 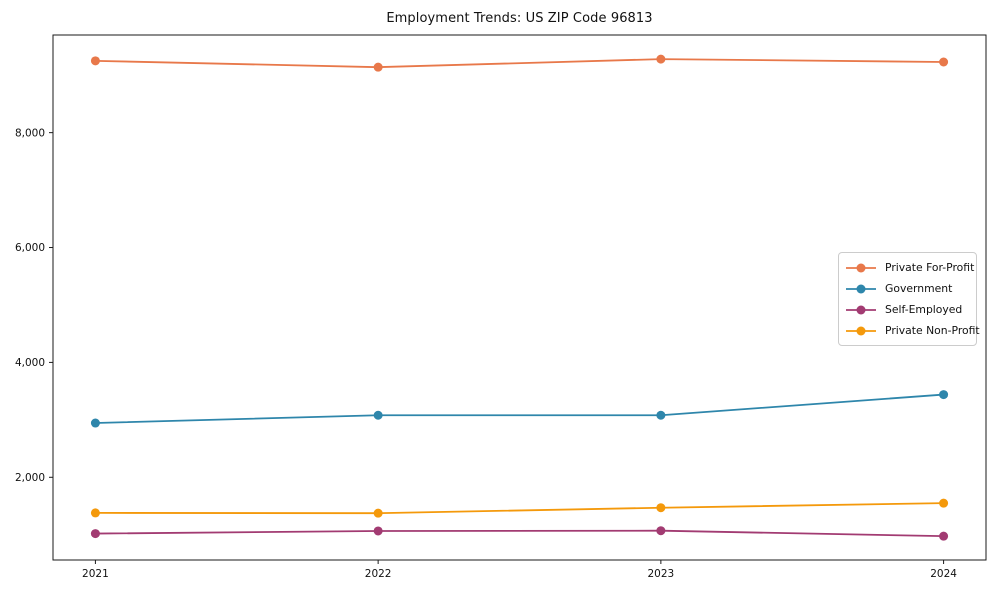 What do you see at coordinates (519, 18) in the screenshot?
I see `chart-title: Employment Trends: US ZIP Code 96813` at bounding box center [519, 18].